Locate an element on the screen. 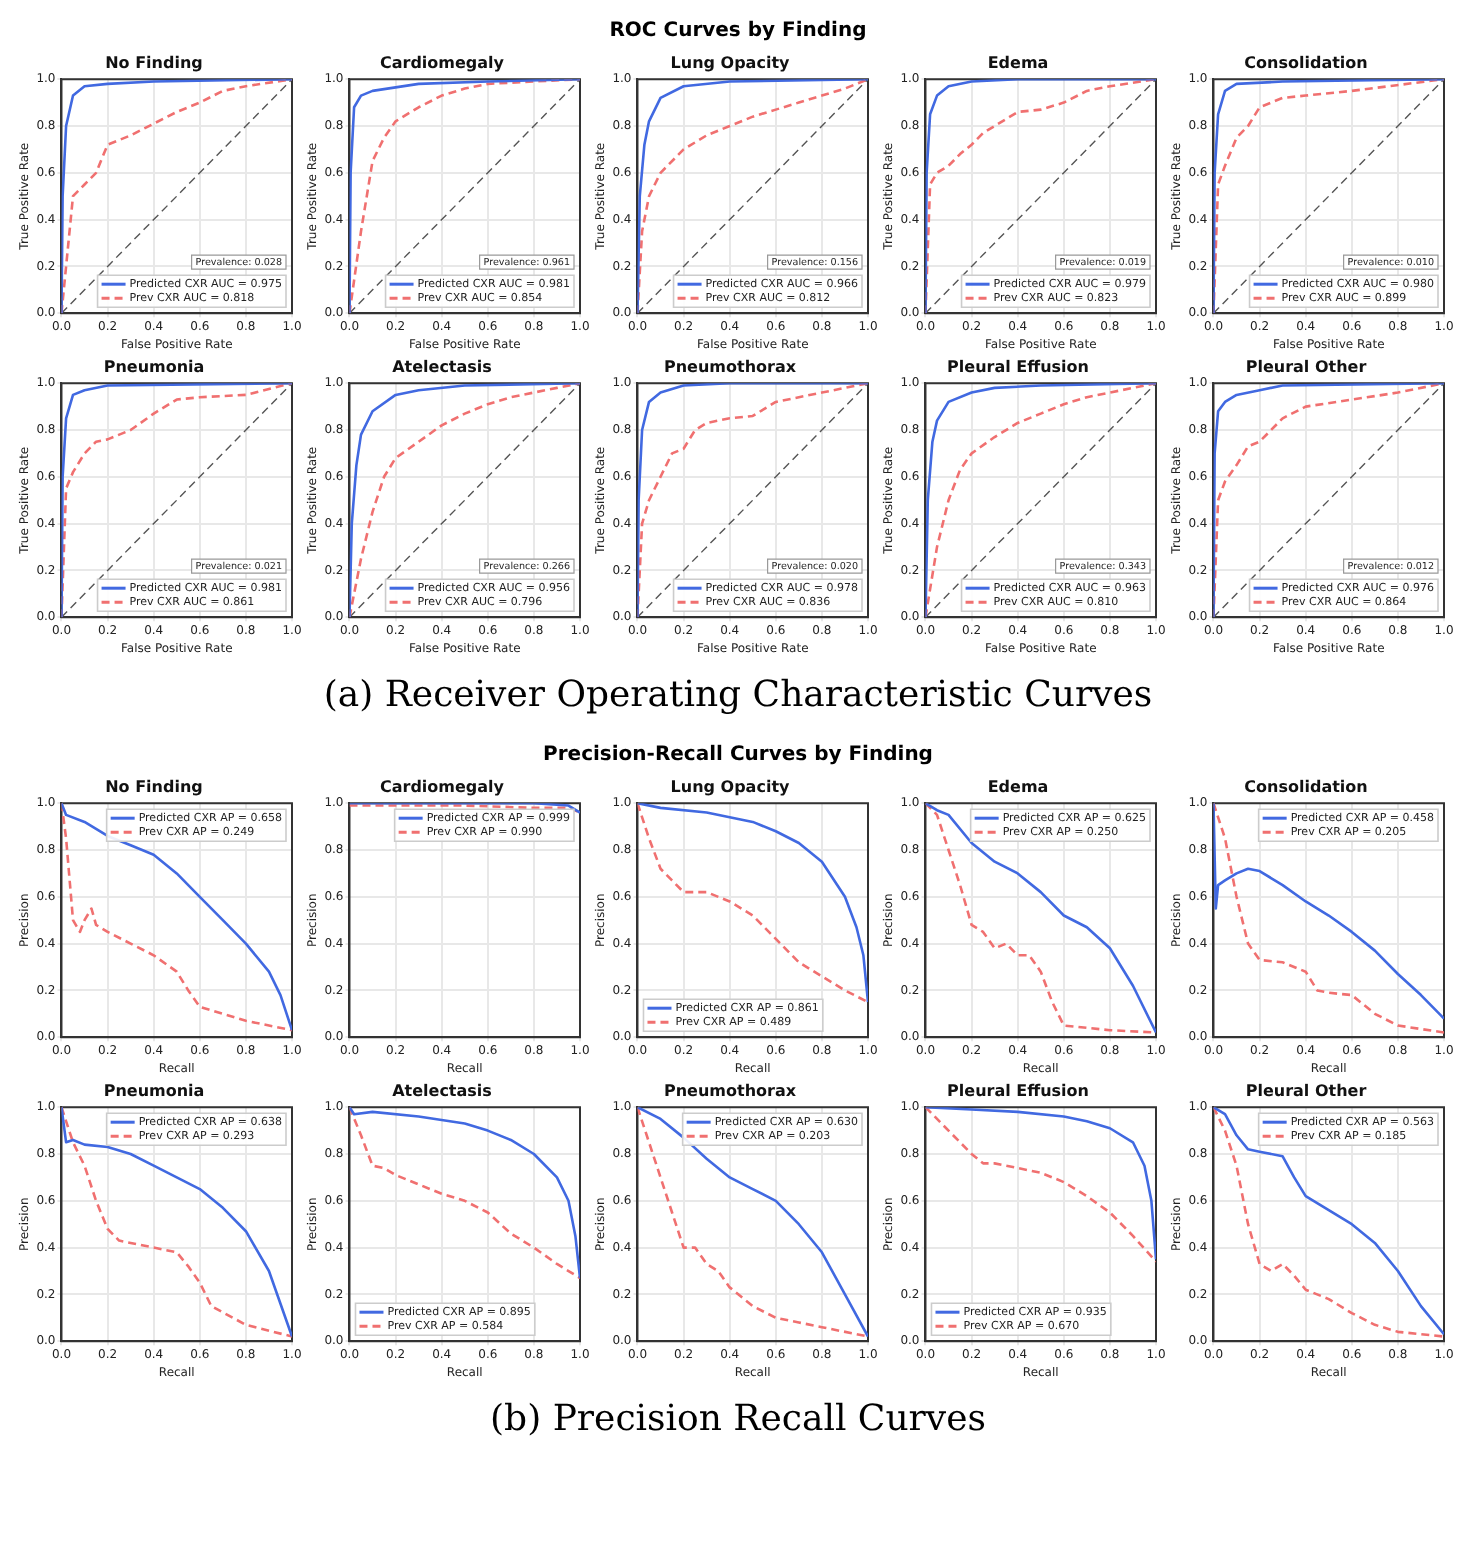  text: (a) Receiver Operating Characteristic Curves is located at coordinates (738, 696).